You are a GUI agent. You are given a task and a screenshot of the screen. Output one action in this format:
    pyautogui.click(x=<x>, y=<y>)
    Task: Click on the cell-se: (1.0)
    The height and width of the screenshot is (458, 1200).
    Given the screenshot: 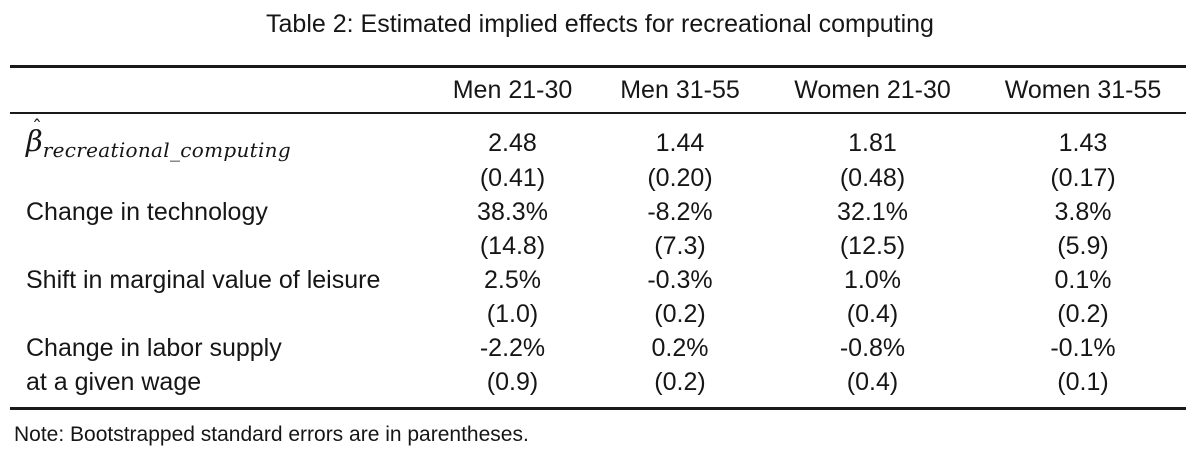 What is the action you would take?
    pyautogui.click(x=512, y=314)
    